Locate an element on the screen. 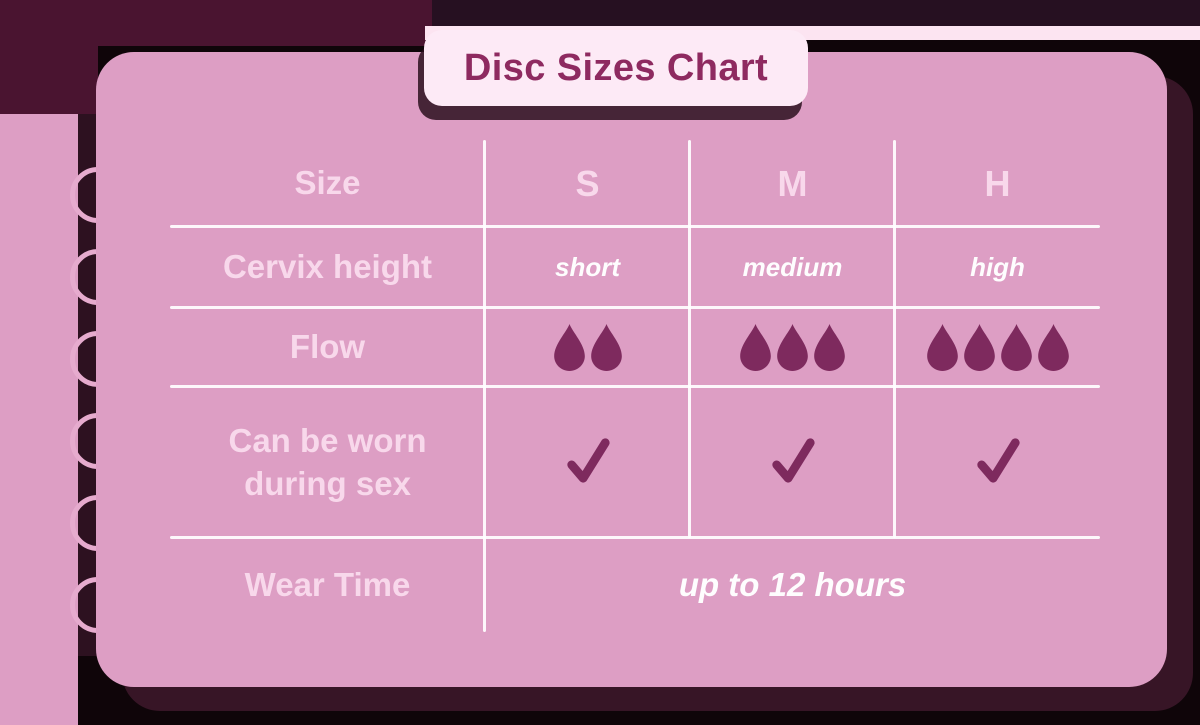 The image size is (1200, 725). cervix-label-cell: Cervix height is located at coordinates (327, 267).